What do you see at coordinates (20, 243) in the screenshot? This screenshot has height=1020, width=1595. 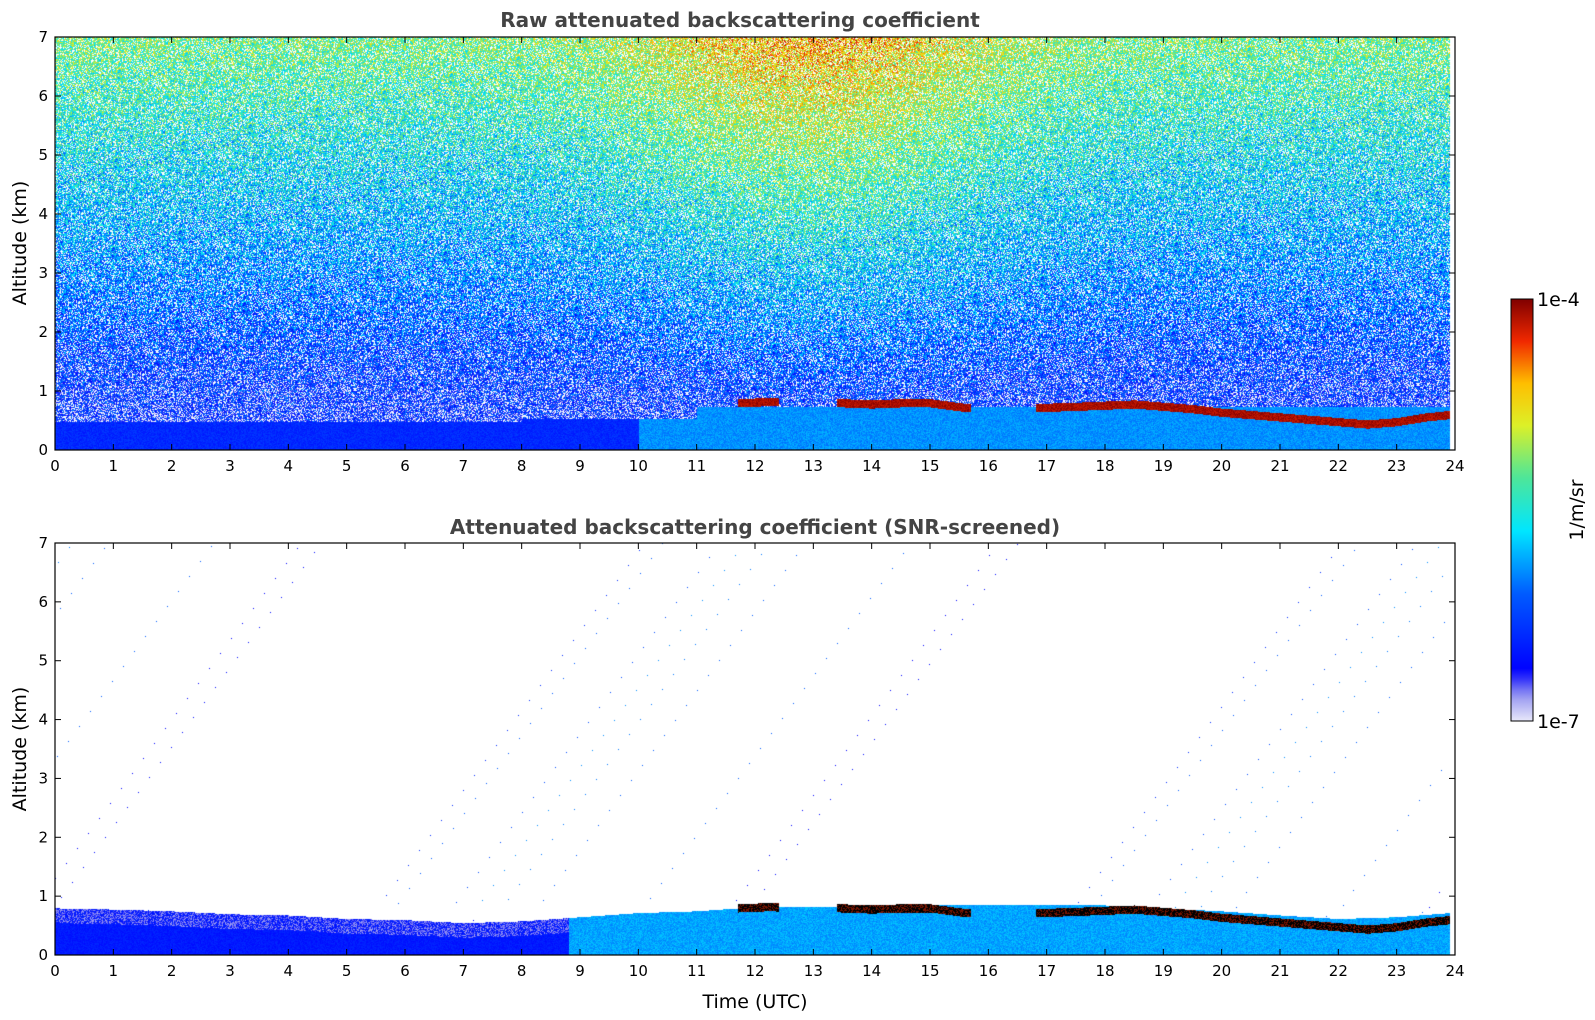 I see `panel-raw-ylabel: Altitude (km)` at bounding box center [20, 243].